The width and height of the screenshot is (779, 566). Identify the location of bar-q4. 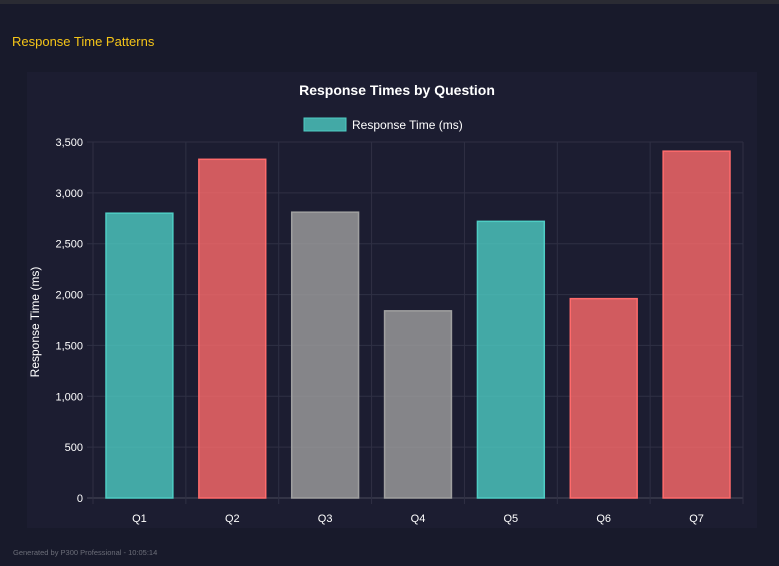
(418, 404).